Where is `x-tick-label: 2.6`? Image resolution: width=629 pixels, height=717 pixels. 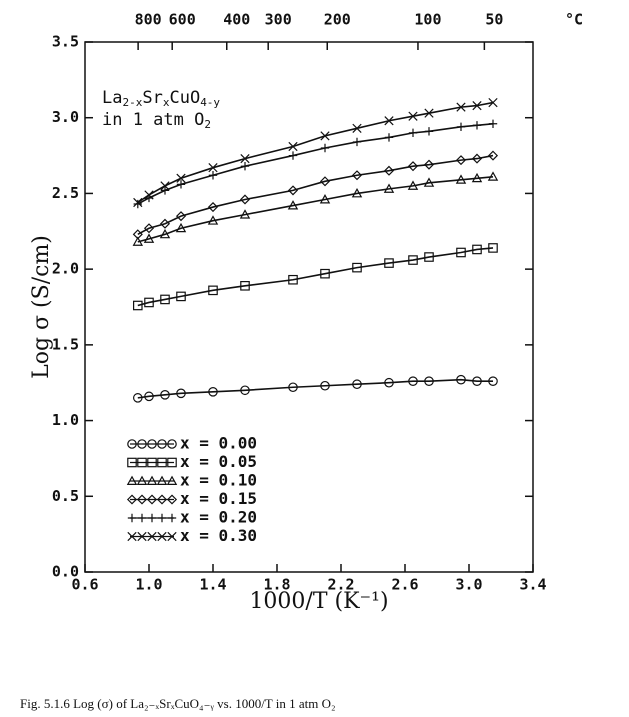
x-tick-label: 2.6 is located at coordinates (404, 585).